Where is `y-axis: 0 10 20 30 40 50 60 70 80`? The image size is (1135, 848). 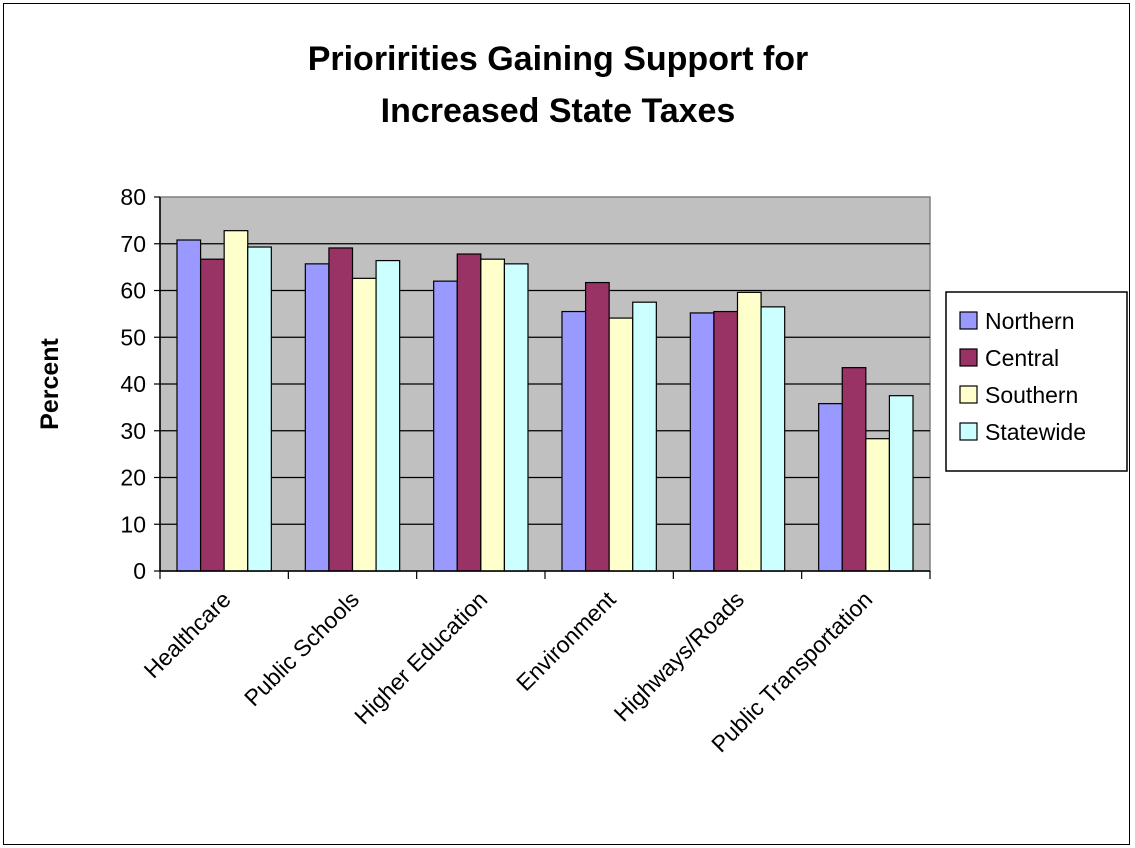
y-axis: 0 10 20 30 40 50 60 70 80 is located at coordinates (140, 384).